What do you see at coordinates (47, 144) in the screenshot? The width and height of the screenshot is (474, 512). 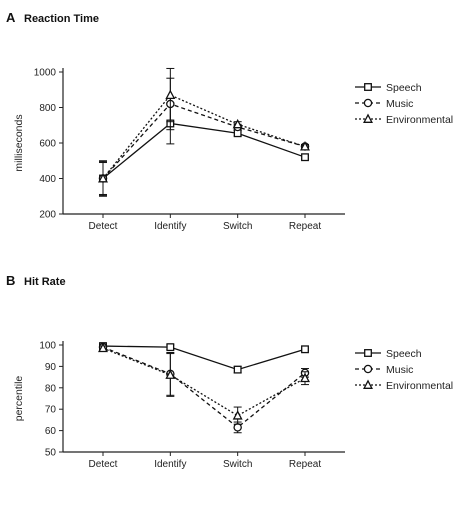 I see `y-tick-label: 600` at bounding box center [47, 144].